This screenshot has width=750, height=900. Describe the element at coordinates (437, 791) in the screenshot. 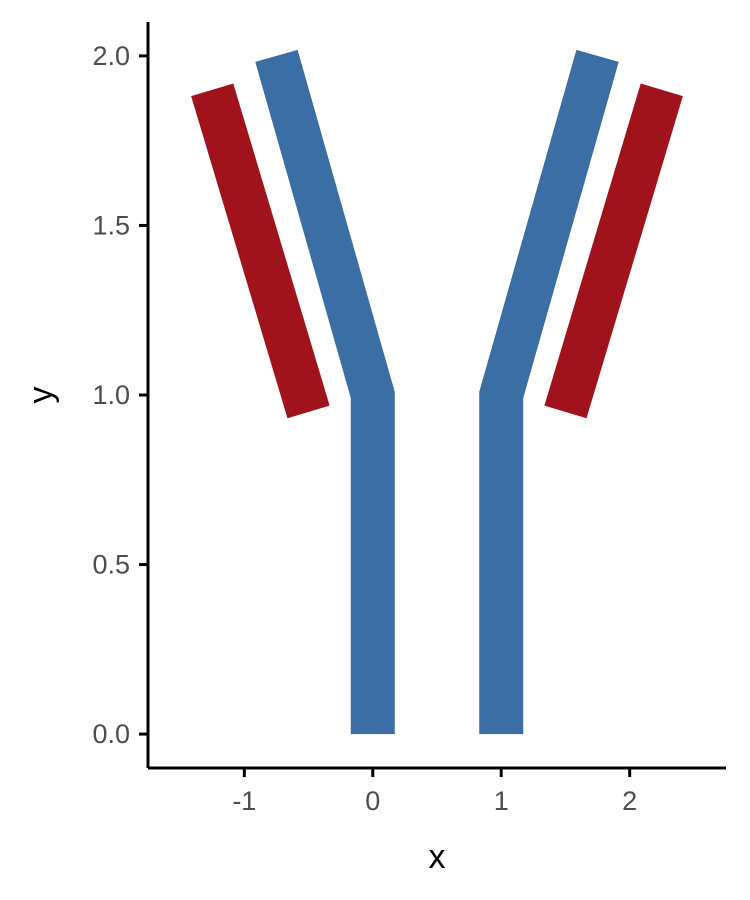

I see `x-axis: -1 0 1 2` at that location.